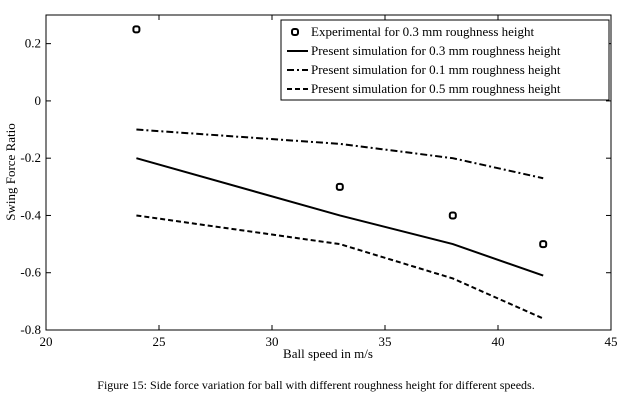 The width and height of the screenshot is (632, 418). I want to click on y-tick-label: 0, so click(38, 100).